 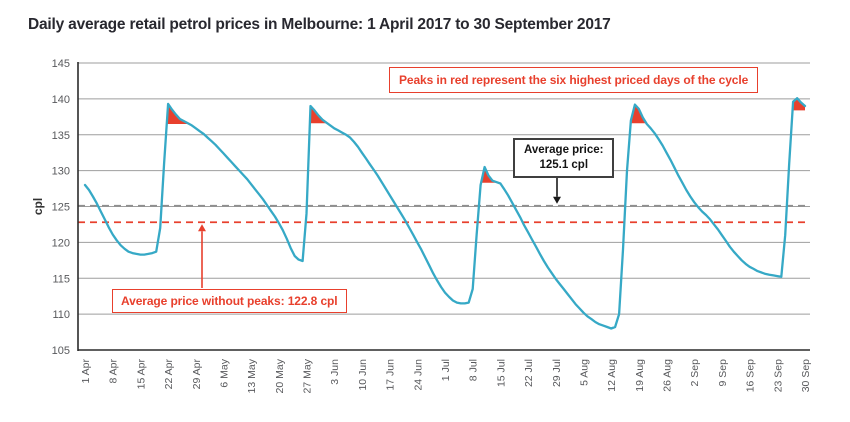 What do you see at coordinates (474, 370) in the screenshot?
I see `x-tick-label: 8 Jul` at bounding box center [474, 370].